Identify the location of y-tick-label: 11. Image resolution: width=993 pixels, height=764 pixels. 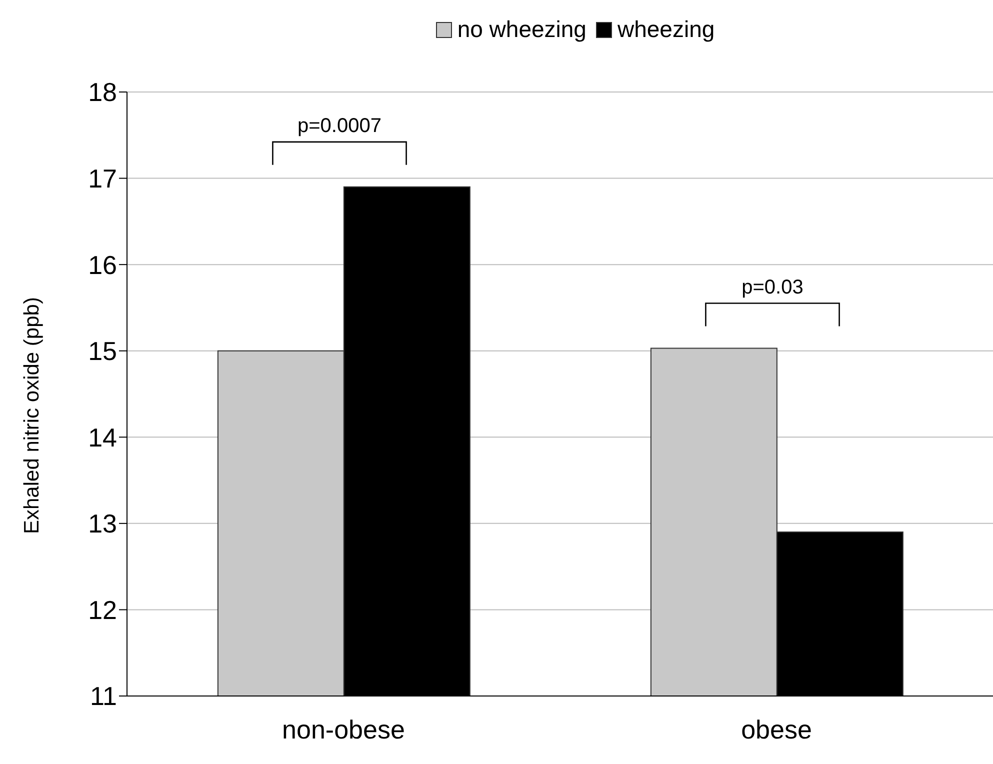
(103, 696).